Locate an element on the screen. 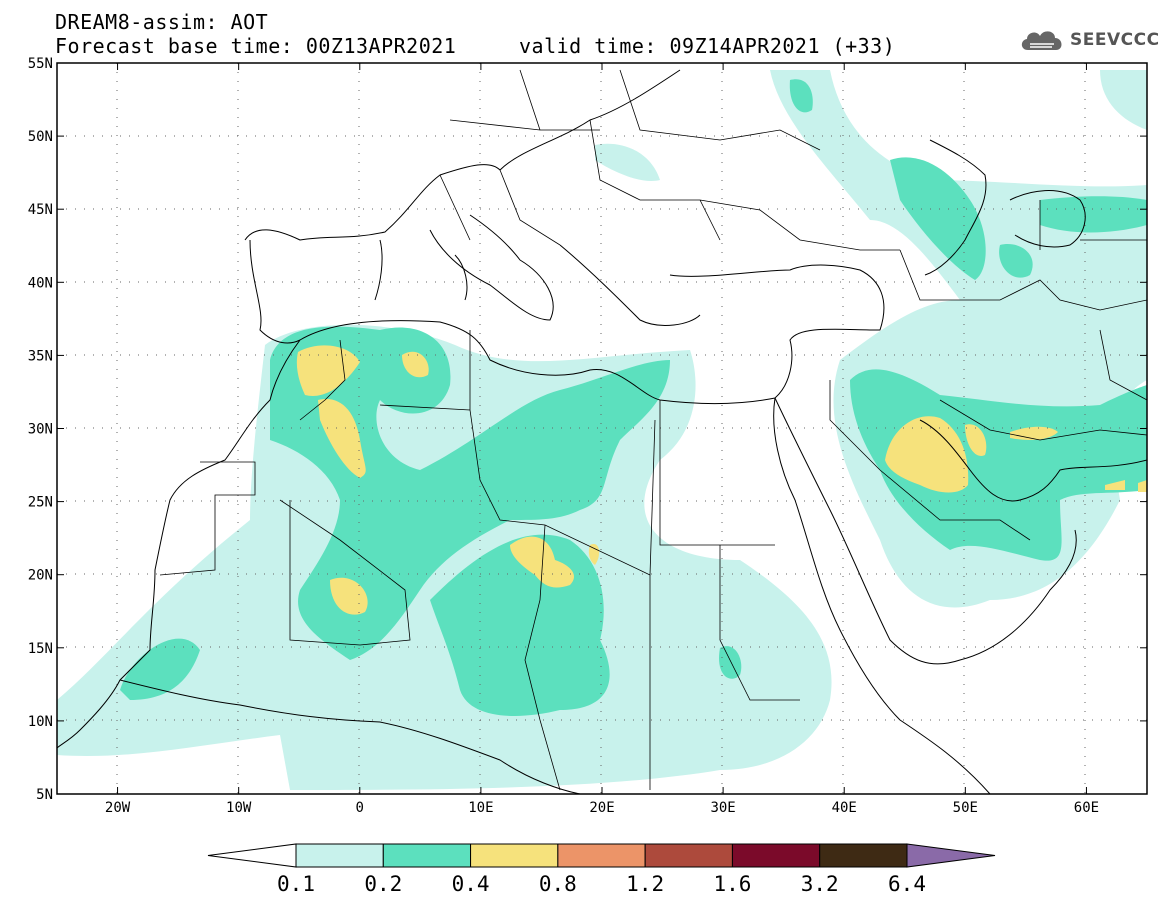 Image resolution: width=1165 pixels, height=905 pixels. x-tick-label: 10W is located at coordinates (239, 808).